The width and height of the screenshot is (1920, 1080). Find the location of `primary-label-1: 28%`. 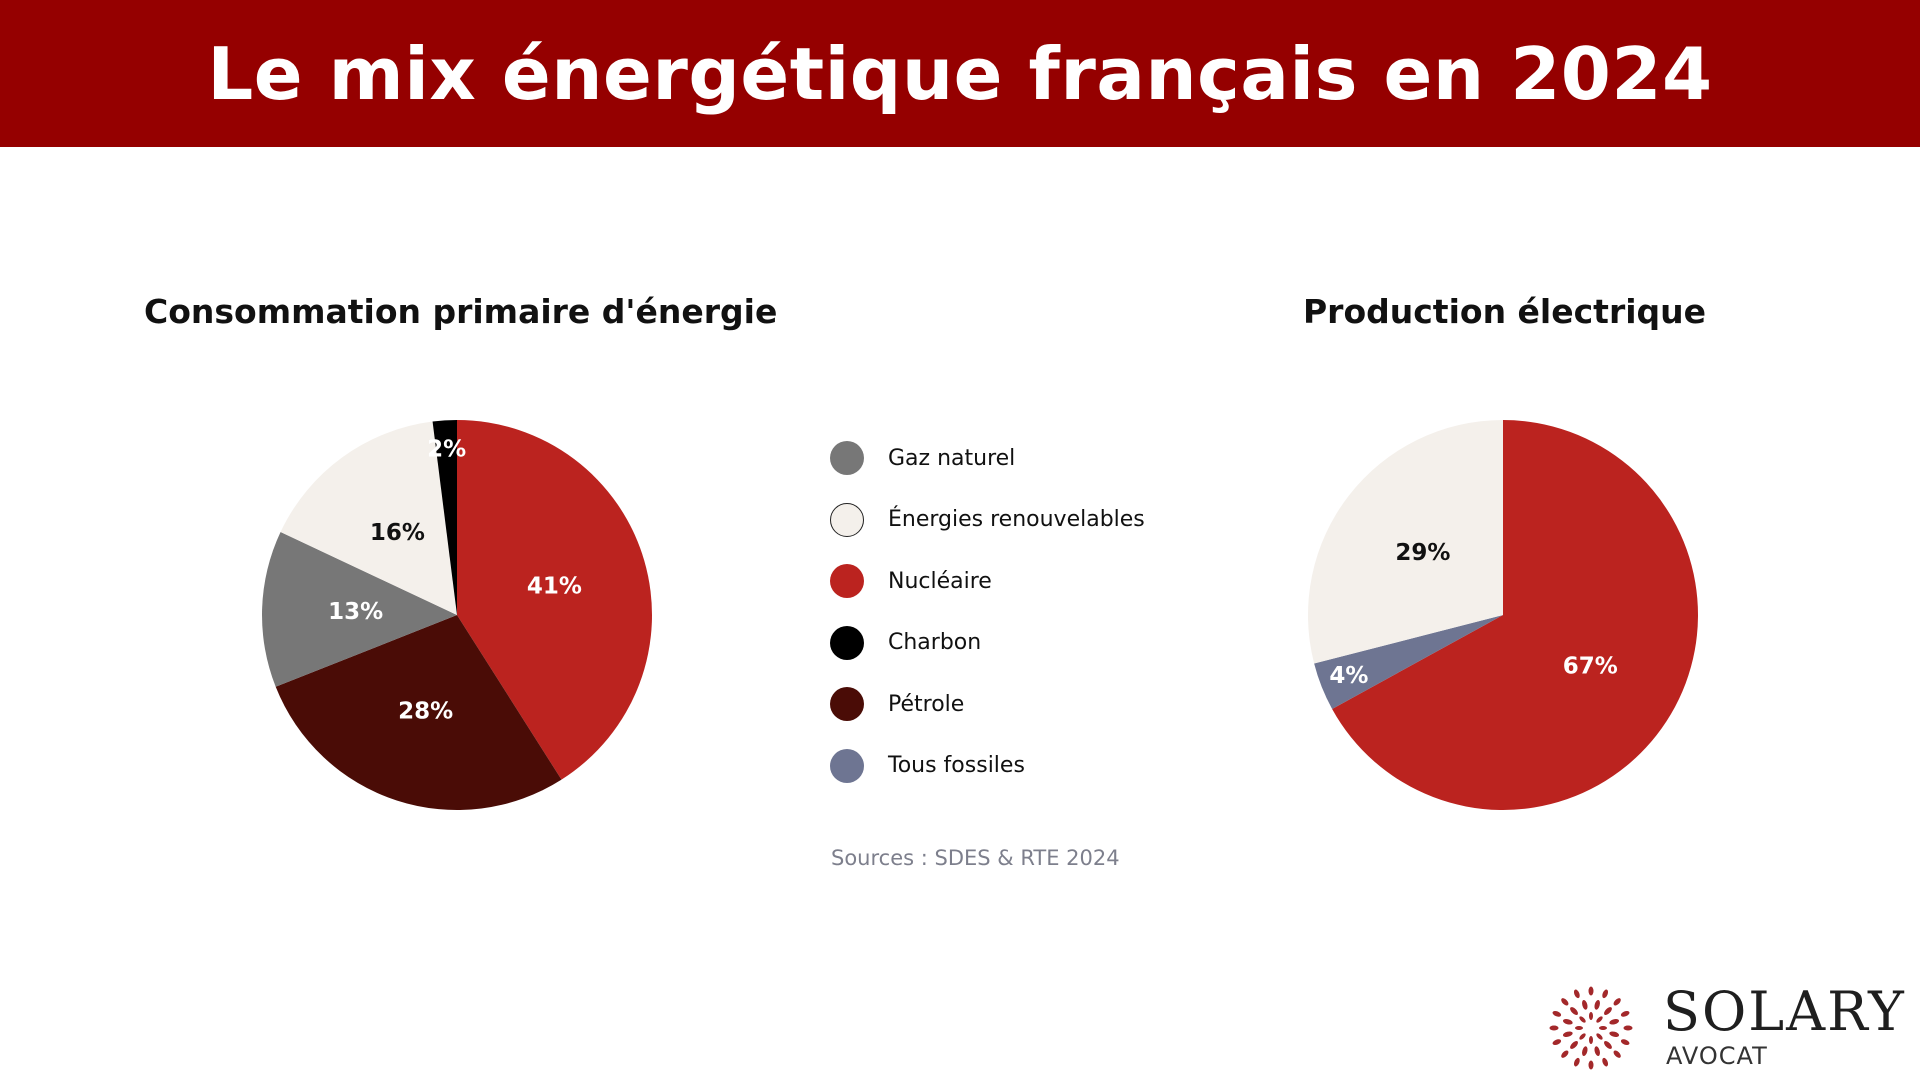

primary-label-1: 28% is located at coordinates (425, 711).